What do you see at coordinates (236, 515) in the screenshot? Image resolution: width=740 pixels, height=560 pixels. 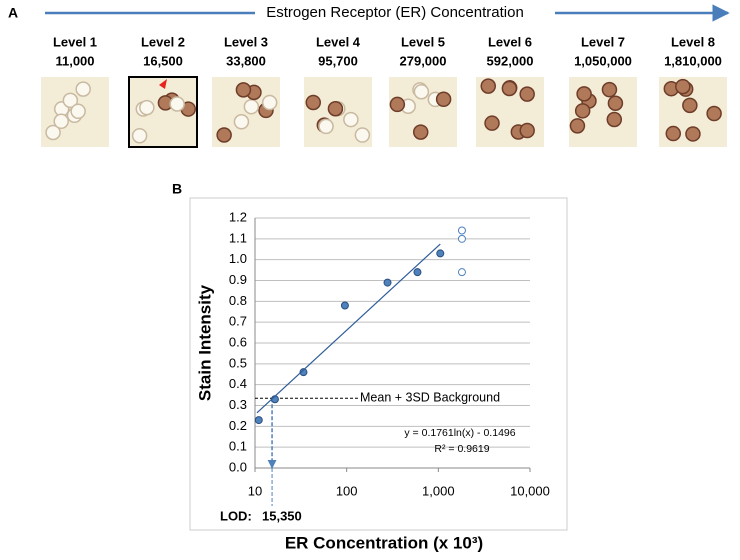 I see `lod-label: LOD:` at bounding box center [236, 515].